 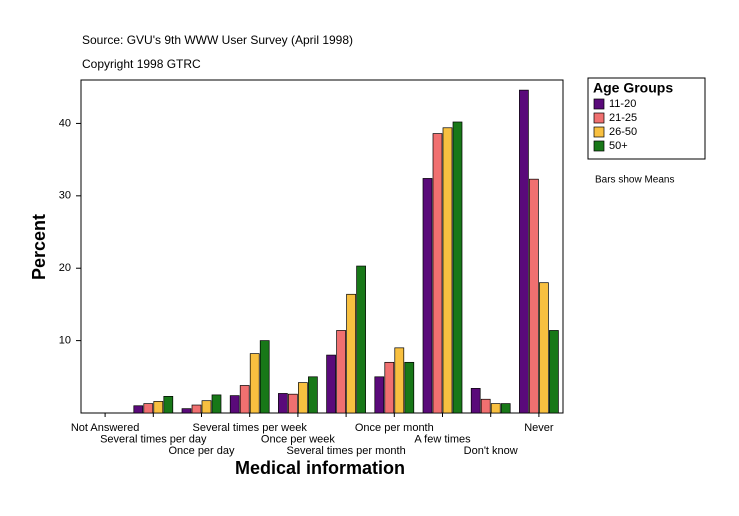 I want to click on legend-label: 50+, so click(x=618, y=146).